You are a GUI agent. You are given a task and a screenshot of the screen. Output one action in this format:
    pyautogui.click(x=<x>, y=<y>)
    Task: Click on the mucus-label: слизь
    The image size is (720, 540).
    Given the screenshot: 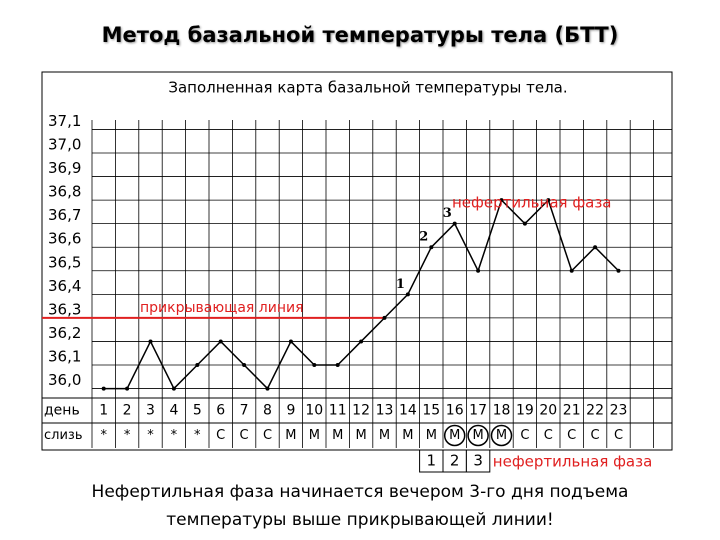 What is the action you would take?
    pyautogui.click(x=63, y=435)
    